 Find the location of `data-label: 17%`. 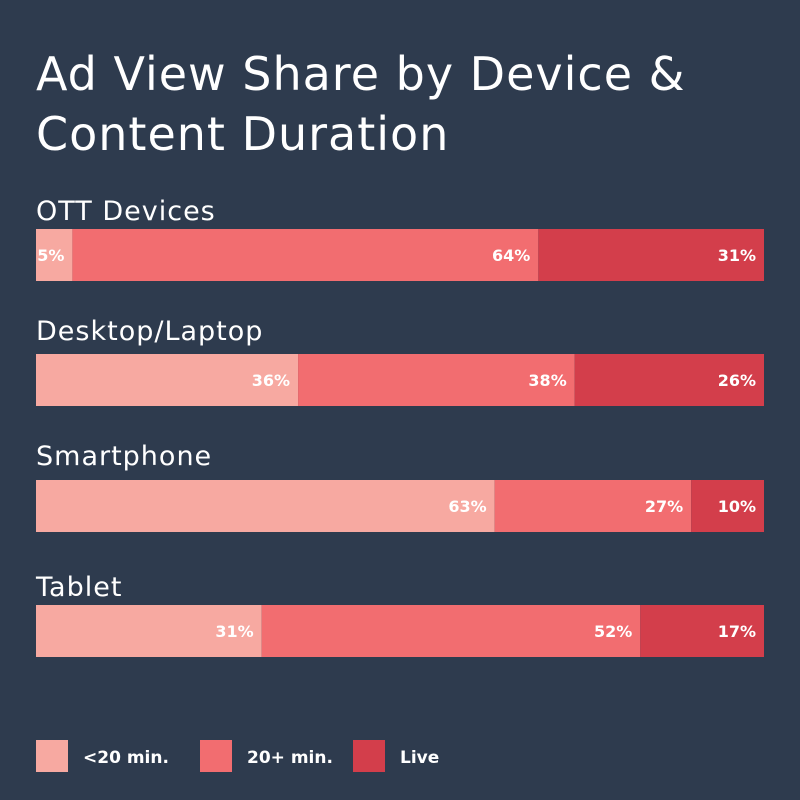

data-label: 17% is located at coordinates (737, 631).